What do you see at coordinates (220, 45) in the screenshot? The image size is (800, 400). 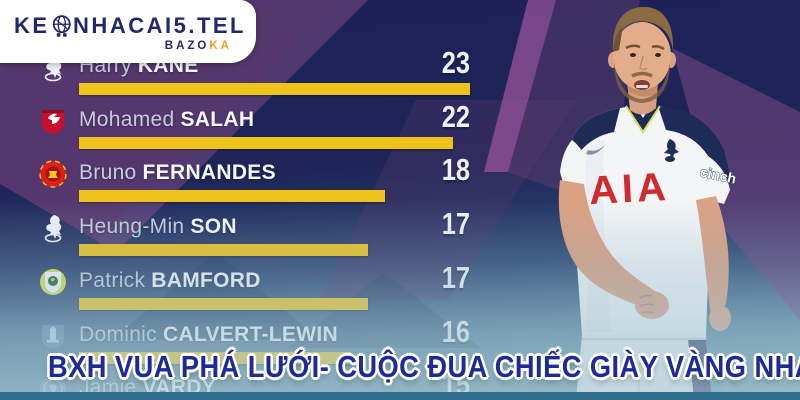 I see `brand-subtitle-orange: KA` at bounding box center [220, 45].